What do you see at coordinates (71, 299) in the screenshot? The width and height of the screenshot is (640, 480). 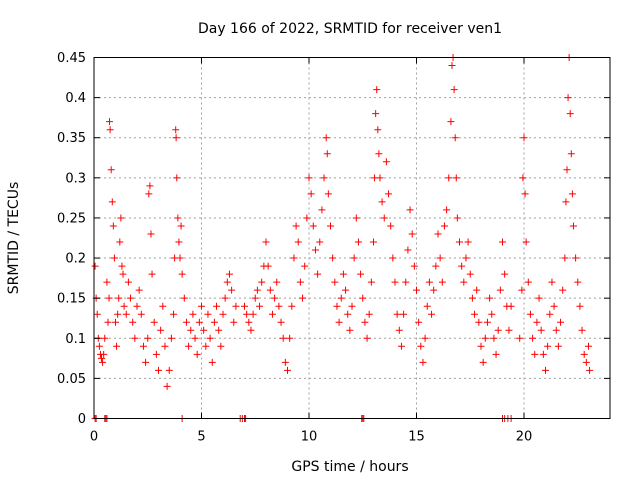 I see `y-tick-label: 0.15` at bounding box center [71, 299].